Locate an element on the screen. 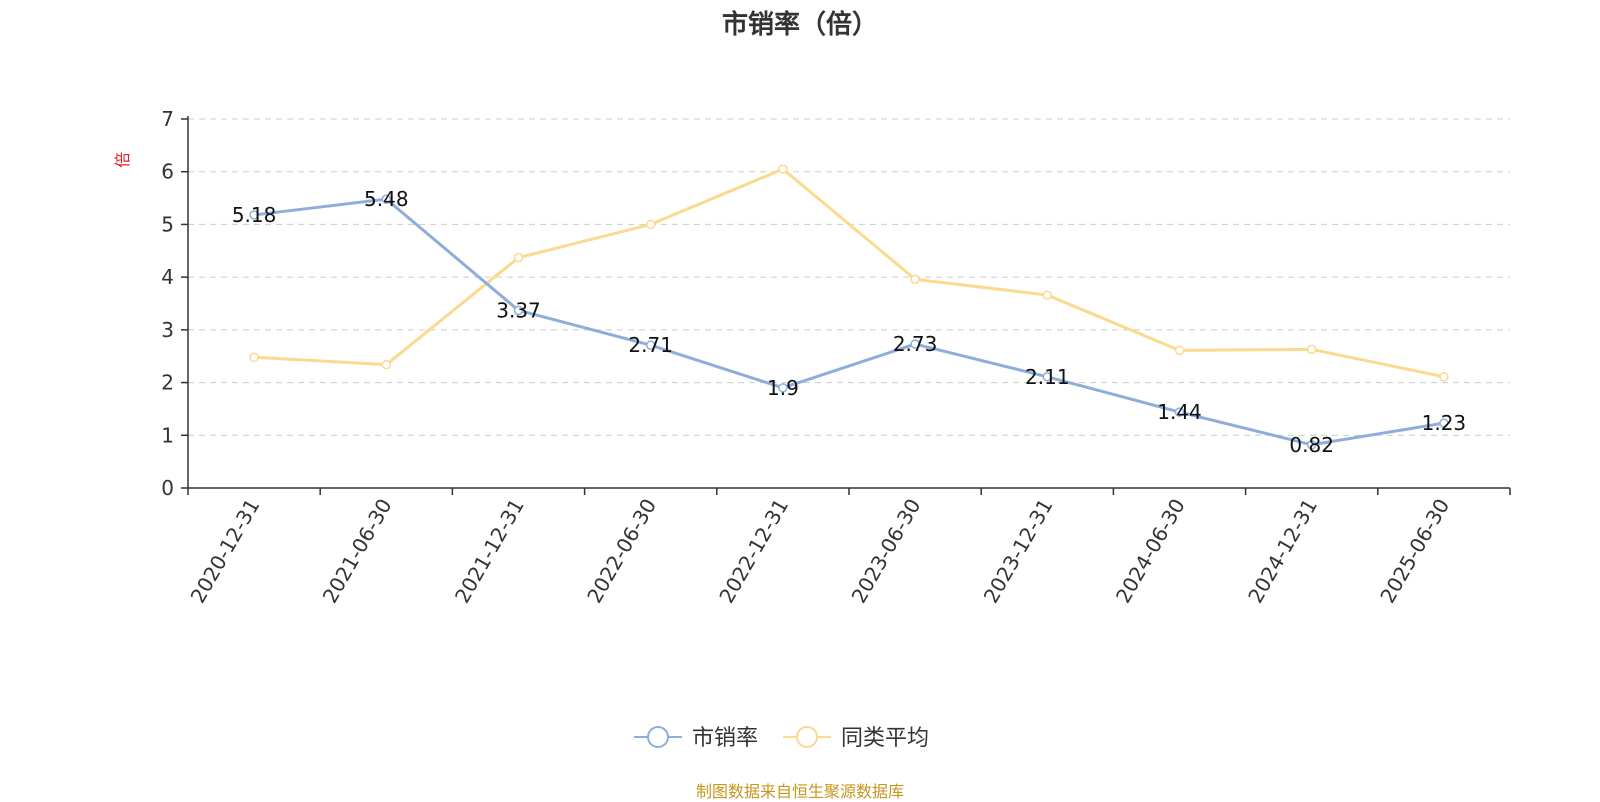 This screenshot has height=802, width=1600. data-source-note: 制图数据来自恒生聚源数据库 is located at coordinates (799, 791).